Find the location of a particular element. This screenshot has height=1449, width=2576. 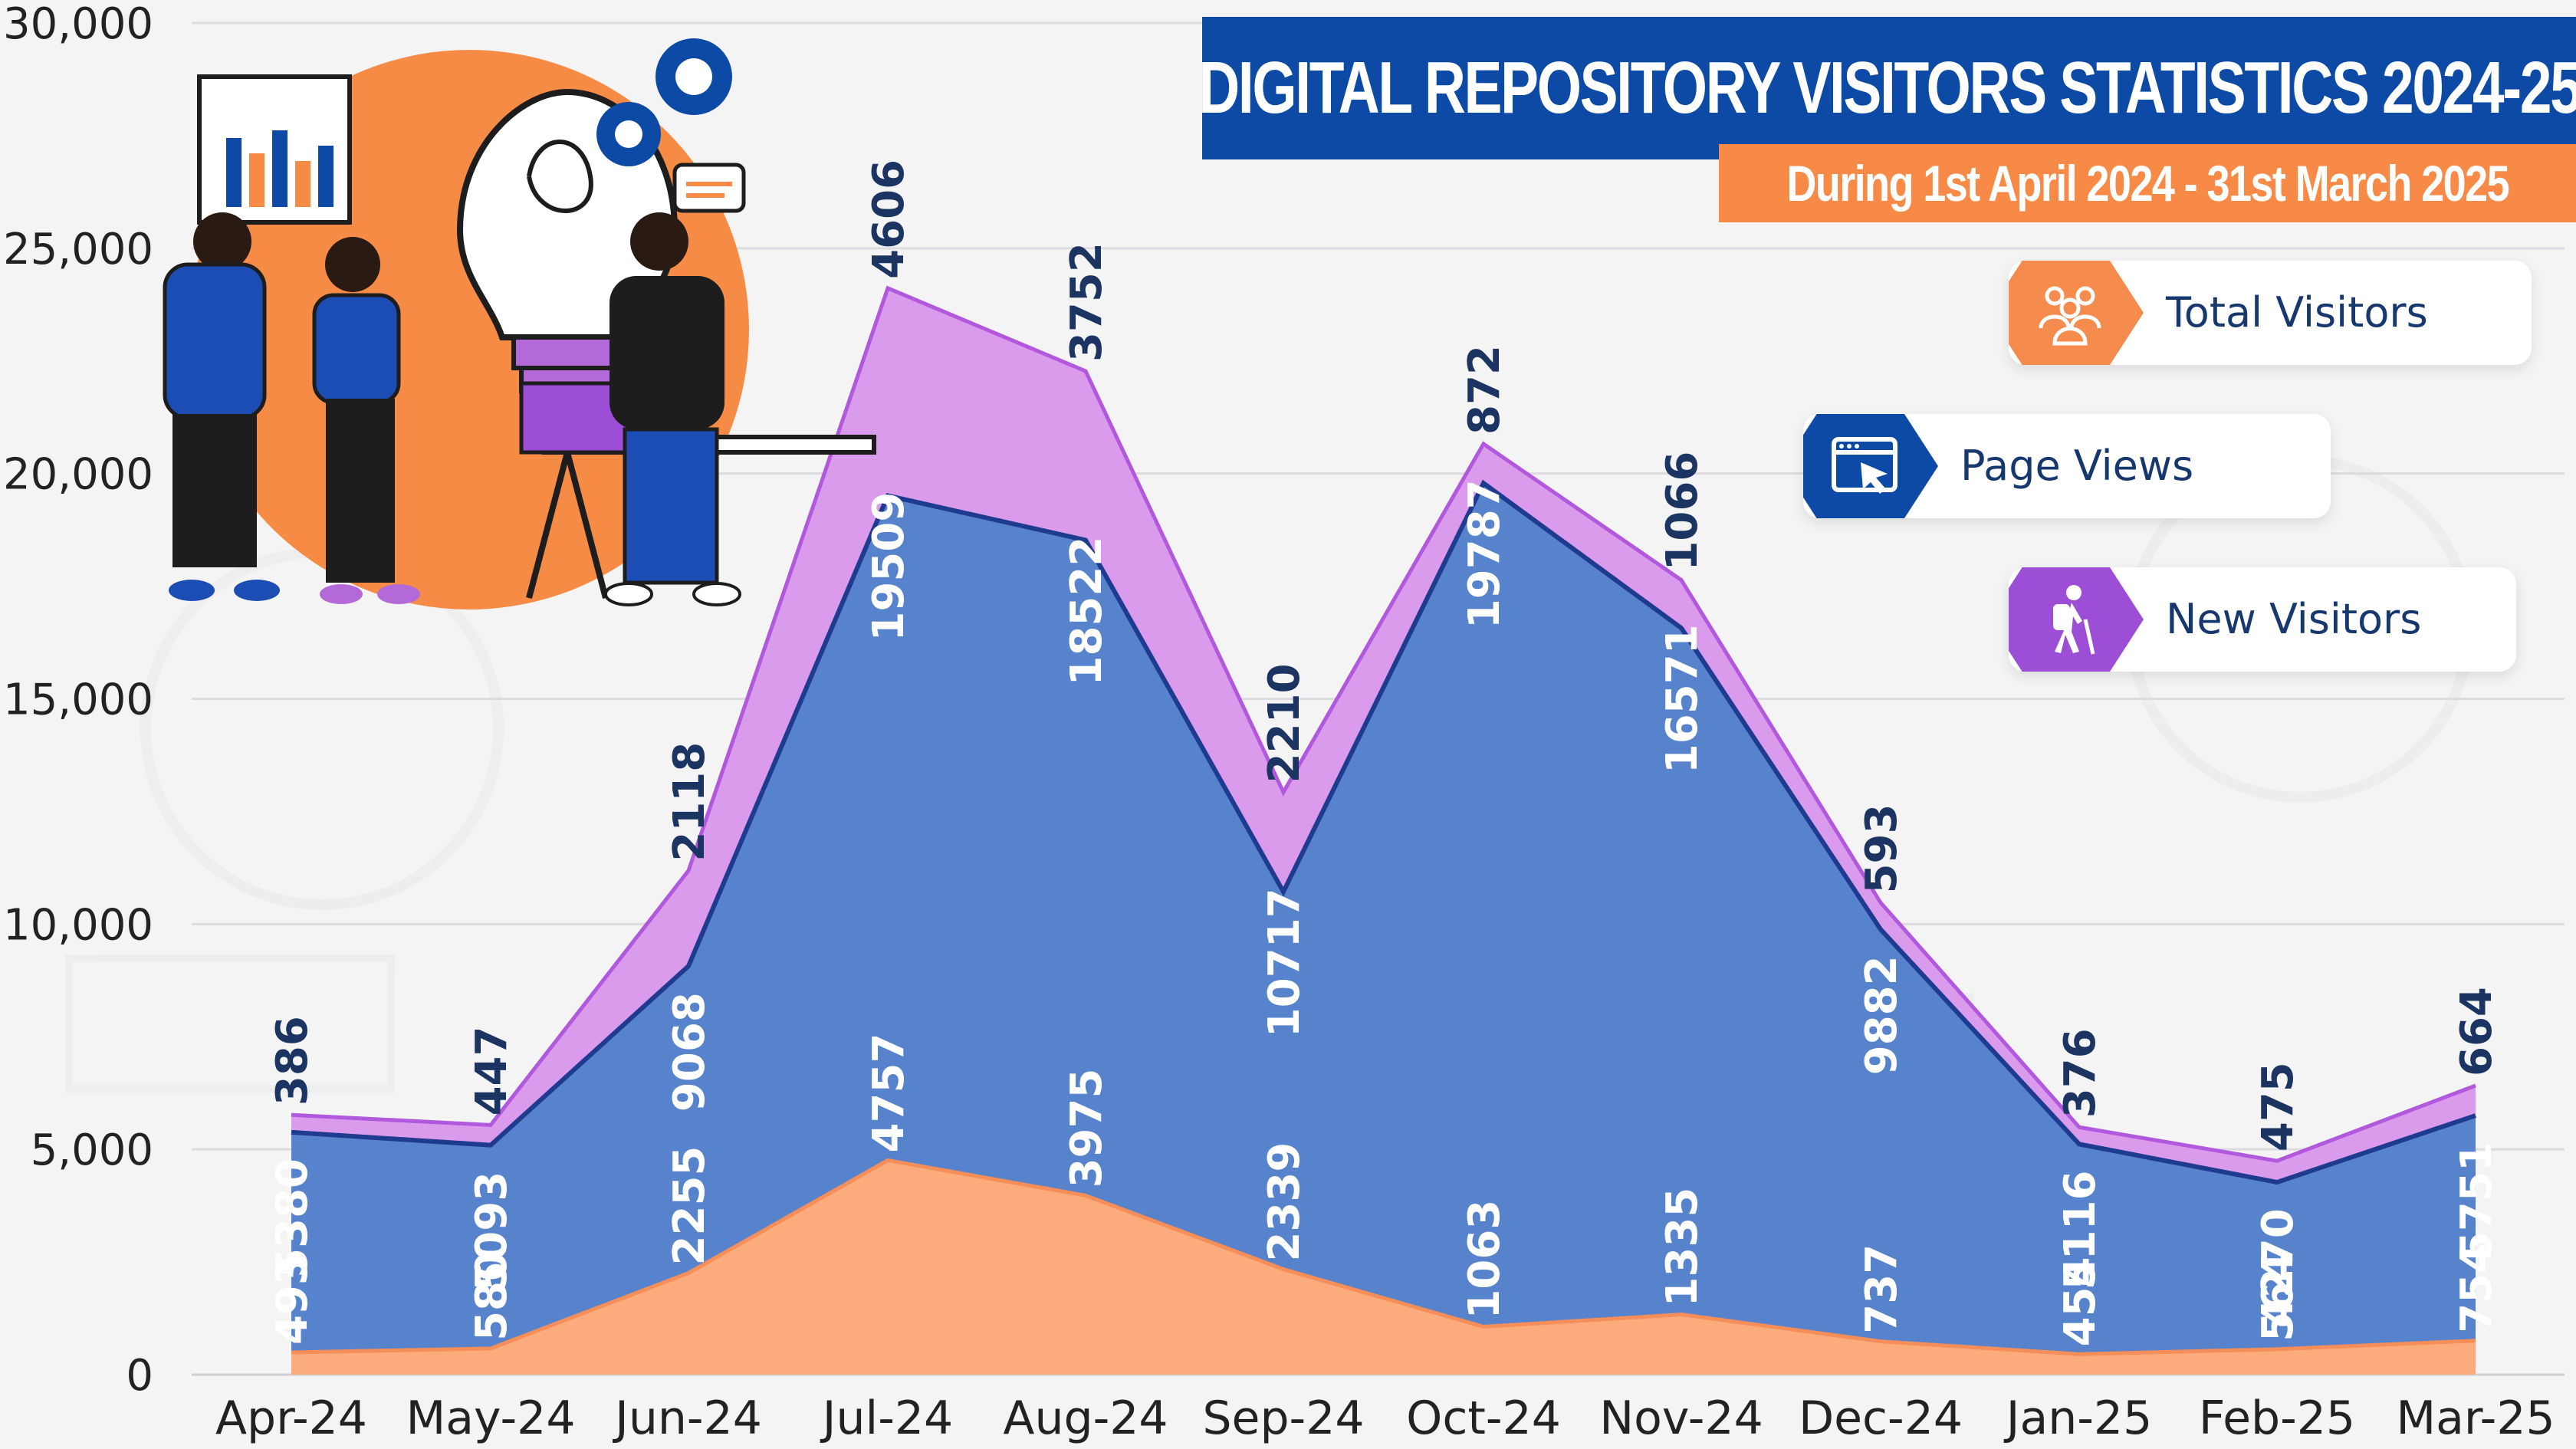

data-label-total-visitors: 580 is located at coordinates (492, 1296).